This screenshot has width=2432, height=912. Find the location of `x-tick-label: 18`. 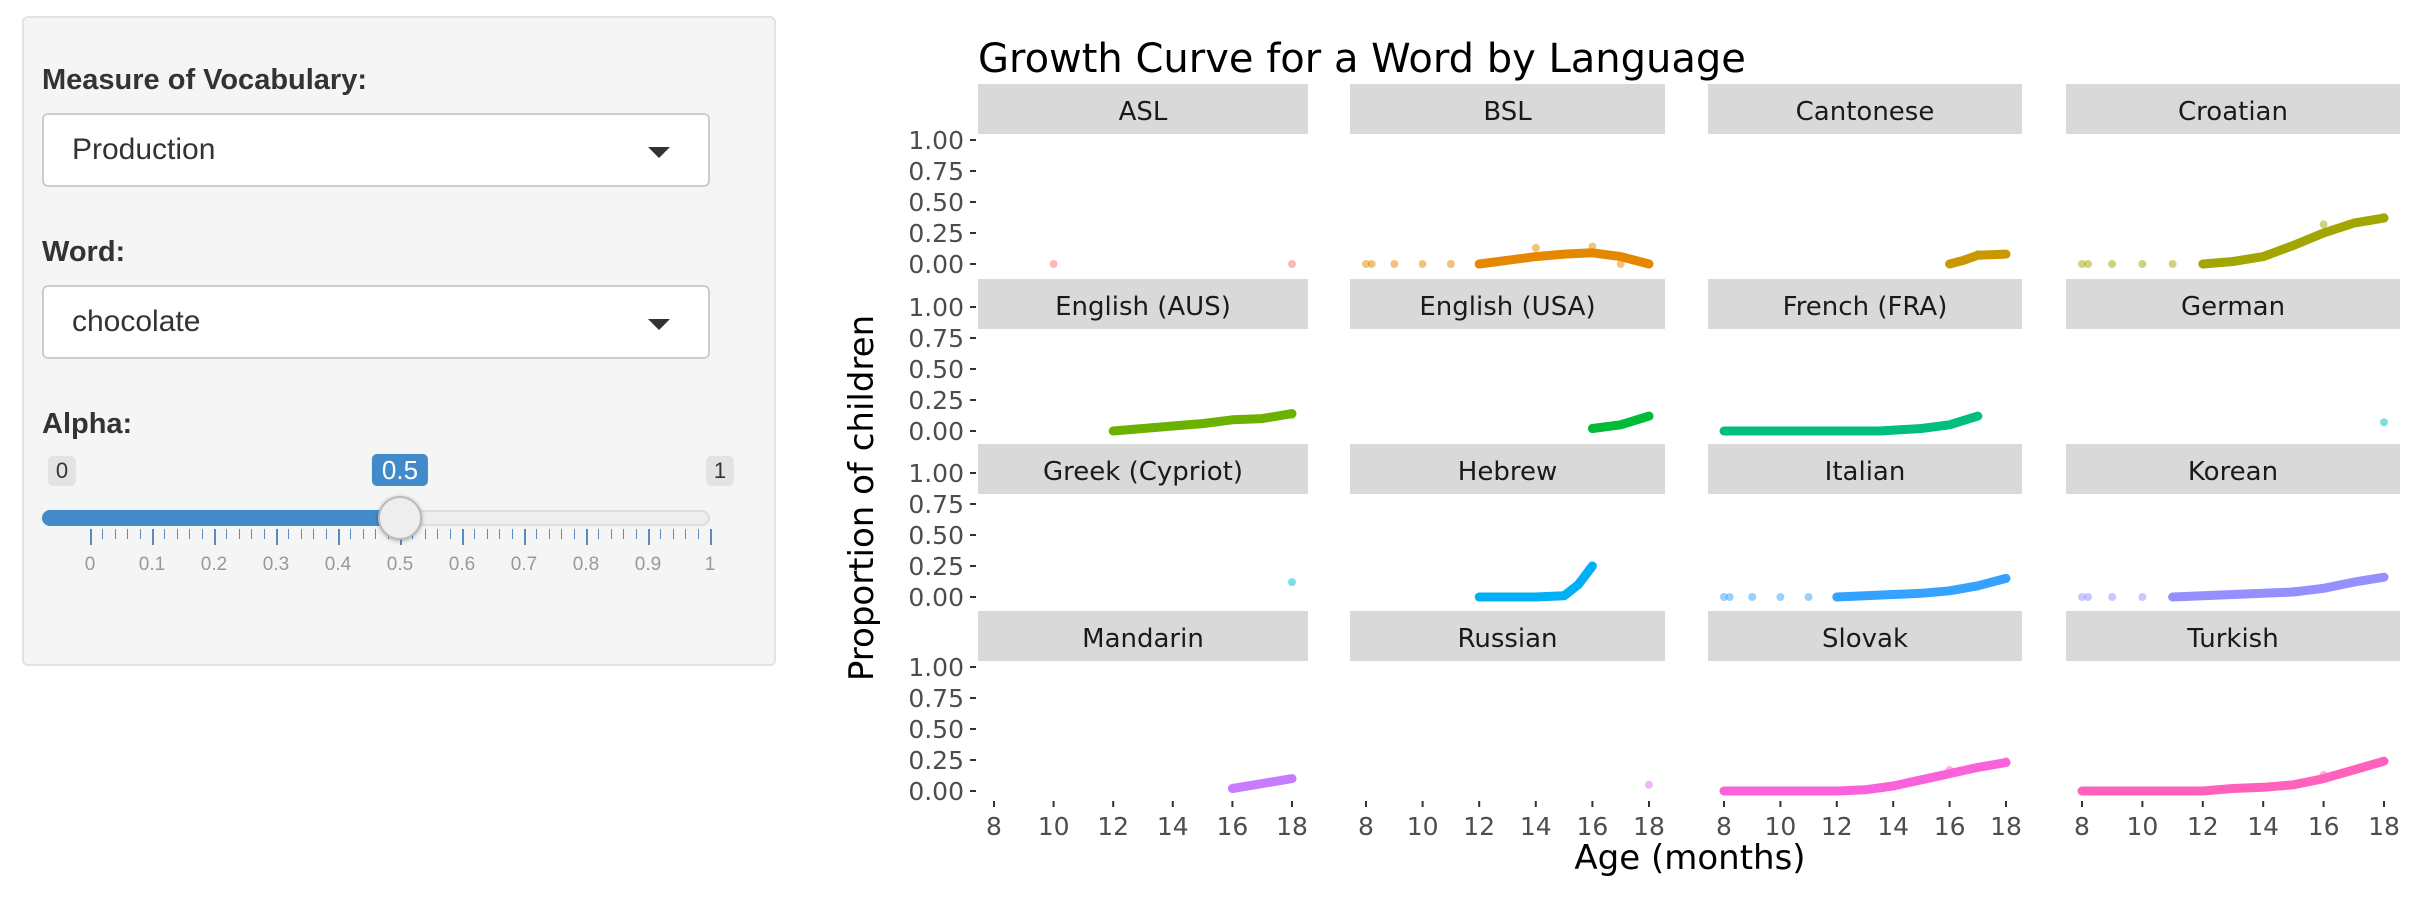

x-tick-label: 18 is located at coordinates (2384, 826).